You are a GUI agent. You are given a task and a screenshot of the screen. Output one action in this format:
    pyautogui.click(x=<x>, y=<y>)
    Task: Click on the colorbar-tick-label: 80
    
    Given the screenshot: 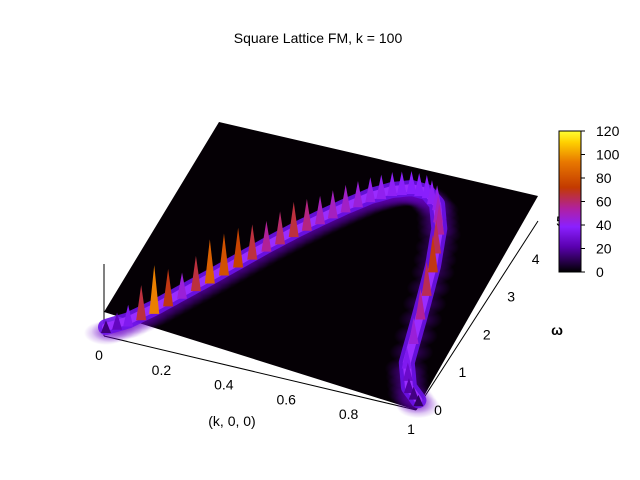 What is the action you would take?
    pyautogui.click(x=604, y=178)
    